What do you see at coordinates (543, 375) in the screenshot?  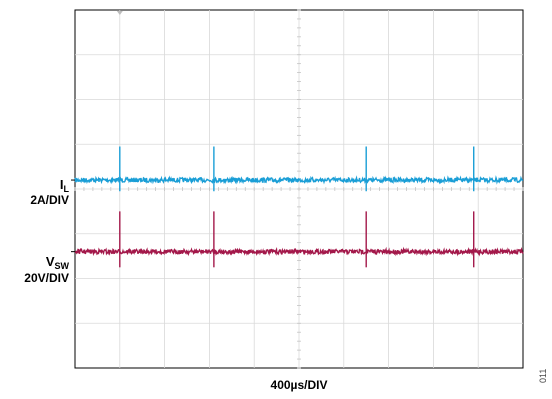 I see `figure-id: 011` at bounding box center [543, 375].